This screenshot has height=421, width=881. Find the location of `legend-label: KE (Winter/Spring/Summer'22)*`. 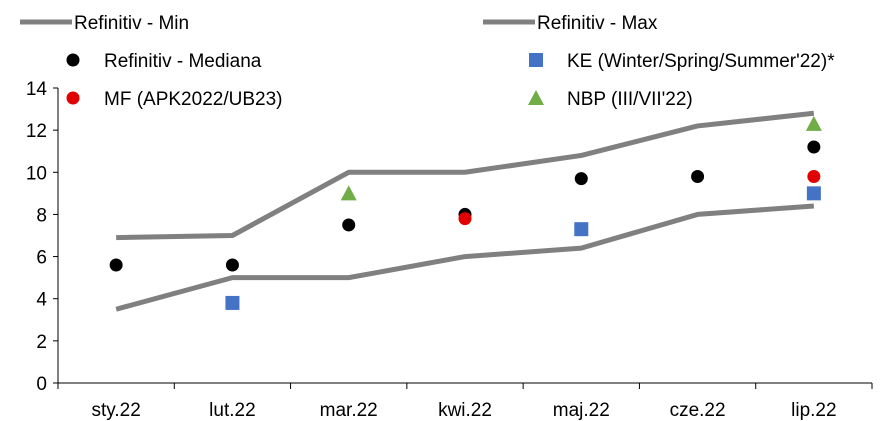

legend-label: KE (Winter/Spring/Summer'22)* is located at coordinates (701, 61).